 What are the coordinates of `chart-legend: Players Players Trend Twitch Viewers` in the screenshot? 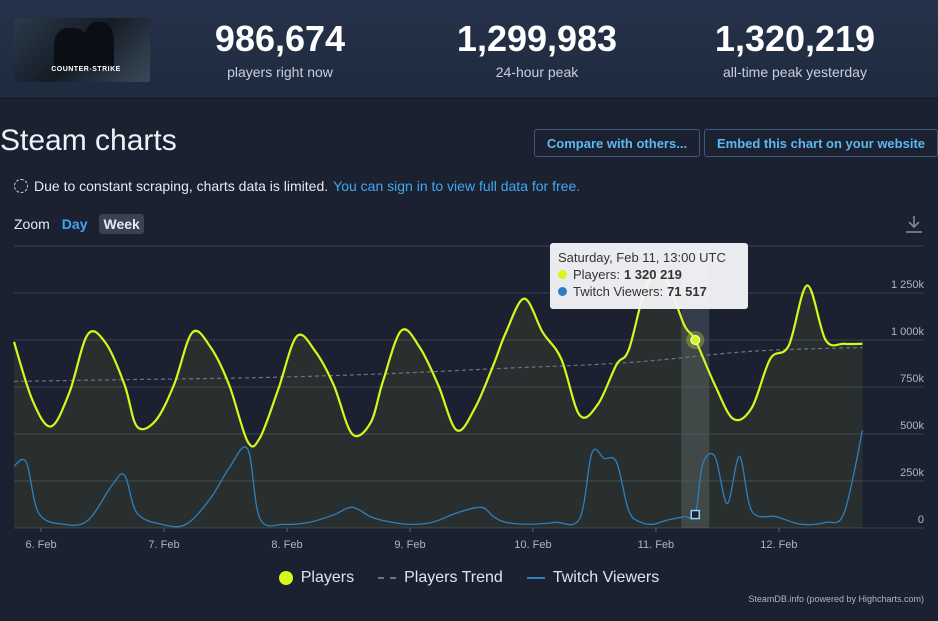 It's located at (469, 578).